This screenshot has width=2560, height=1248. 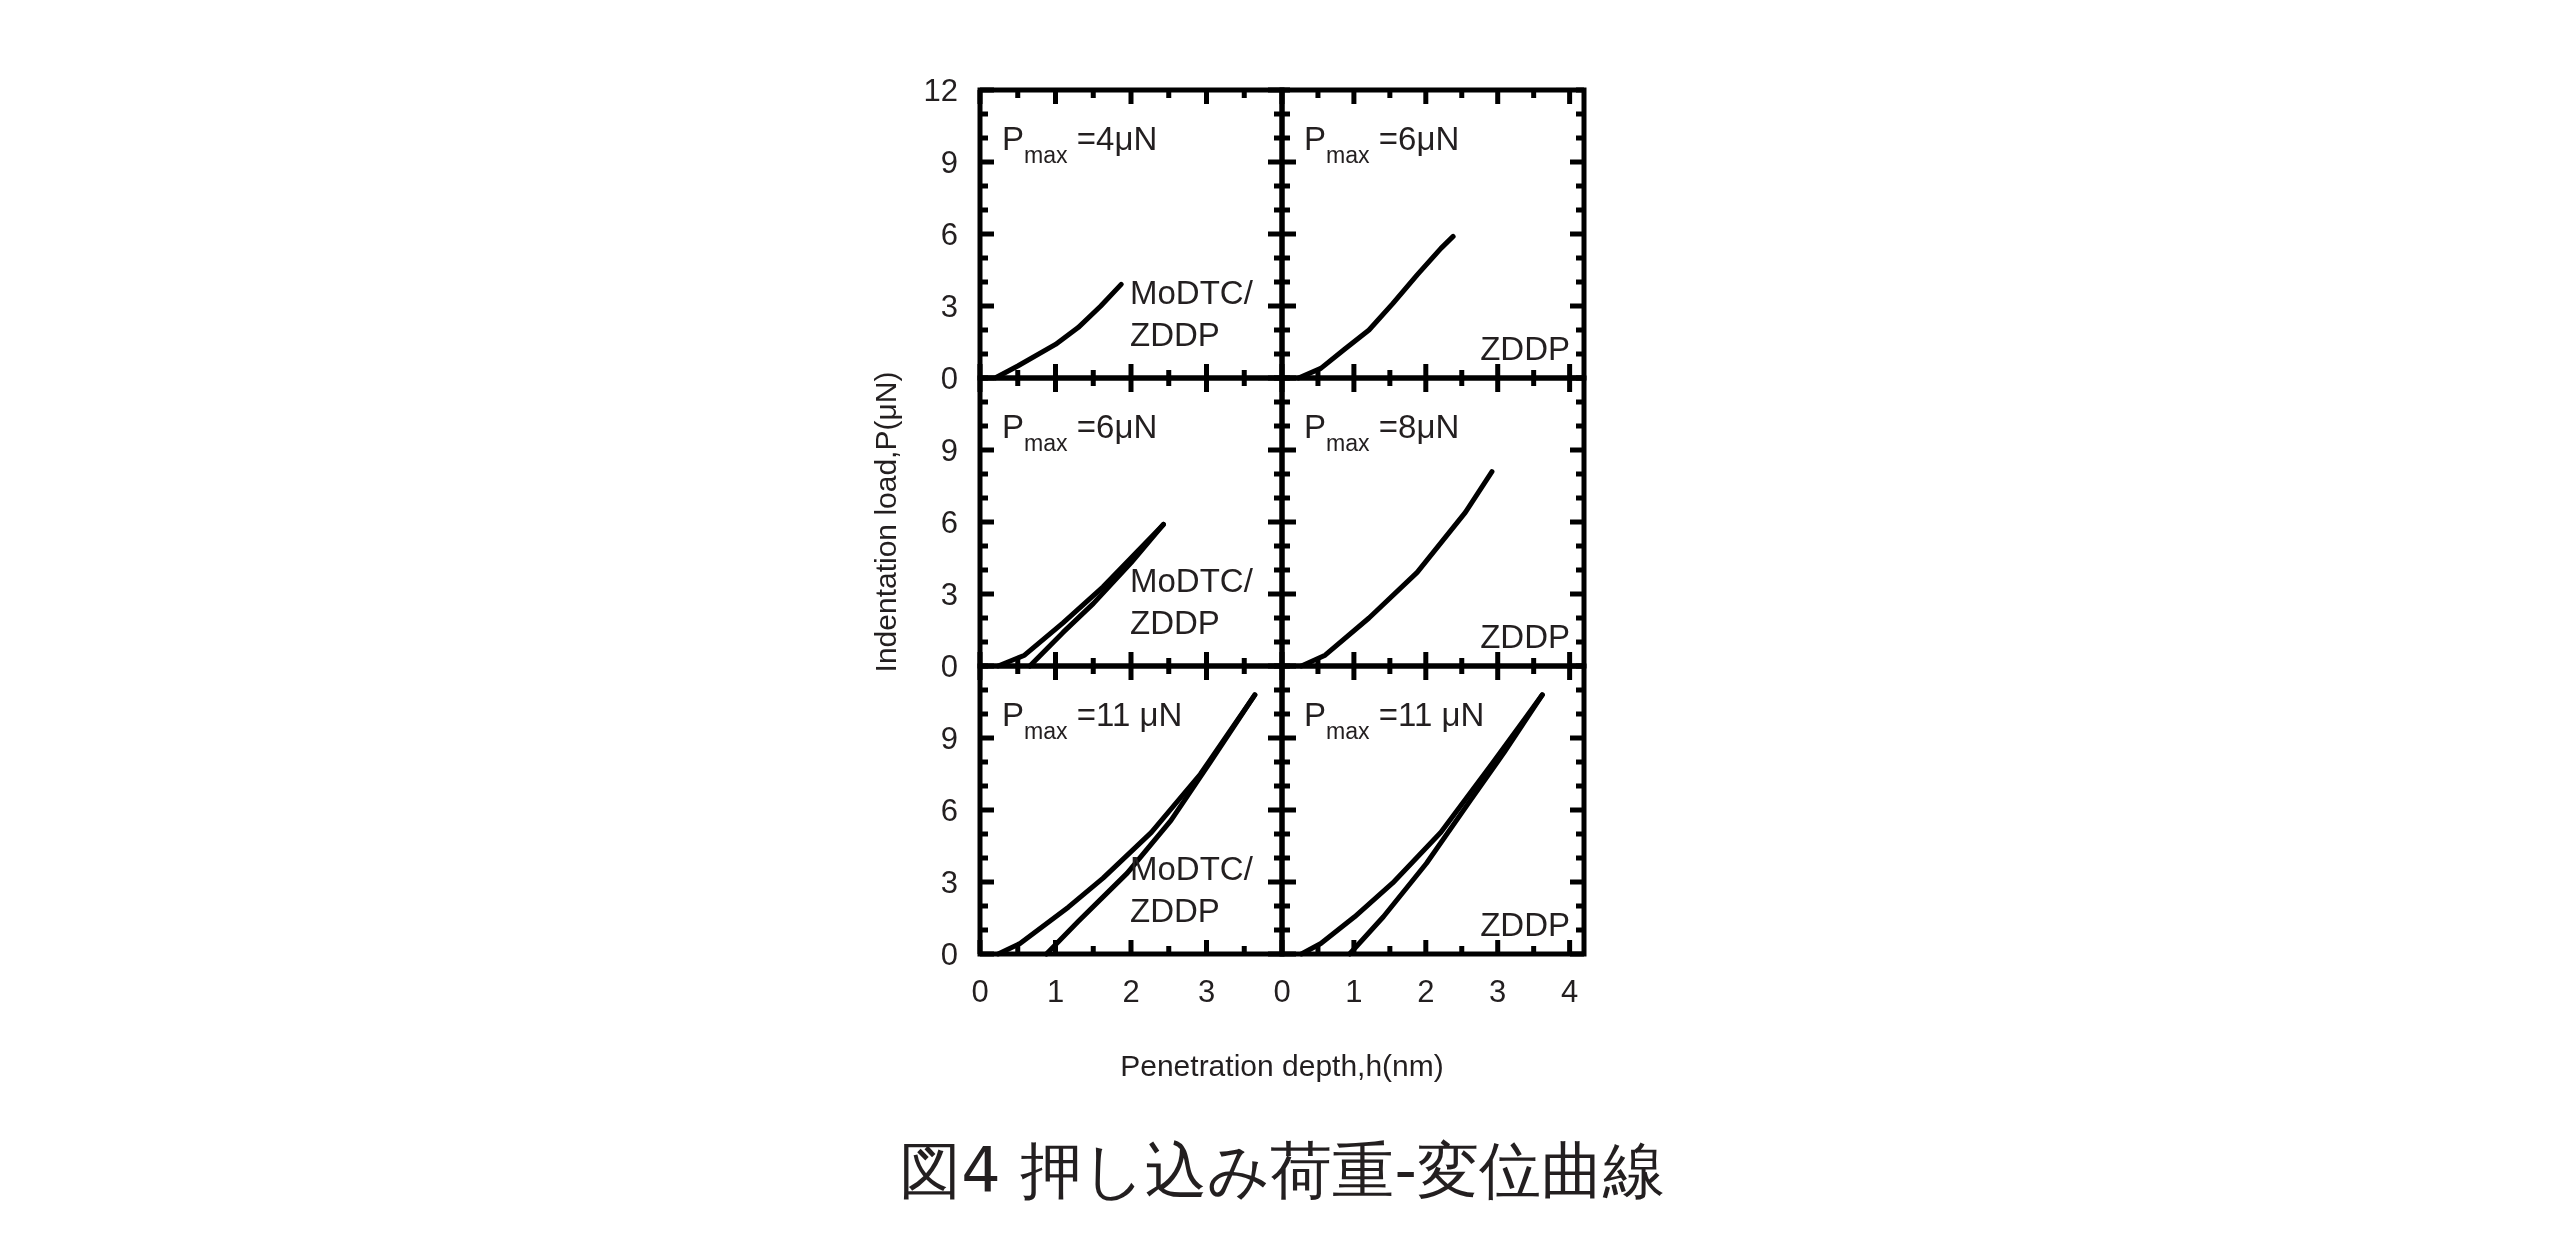 I want to click on text: 図4 押し込み荷重-変位曲線, so click(x=1282, y=1170).